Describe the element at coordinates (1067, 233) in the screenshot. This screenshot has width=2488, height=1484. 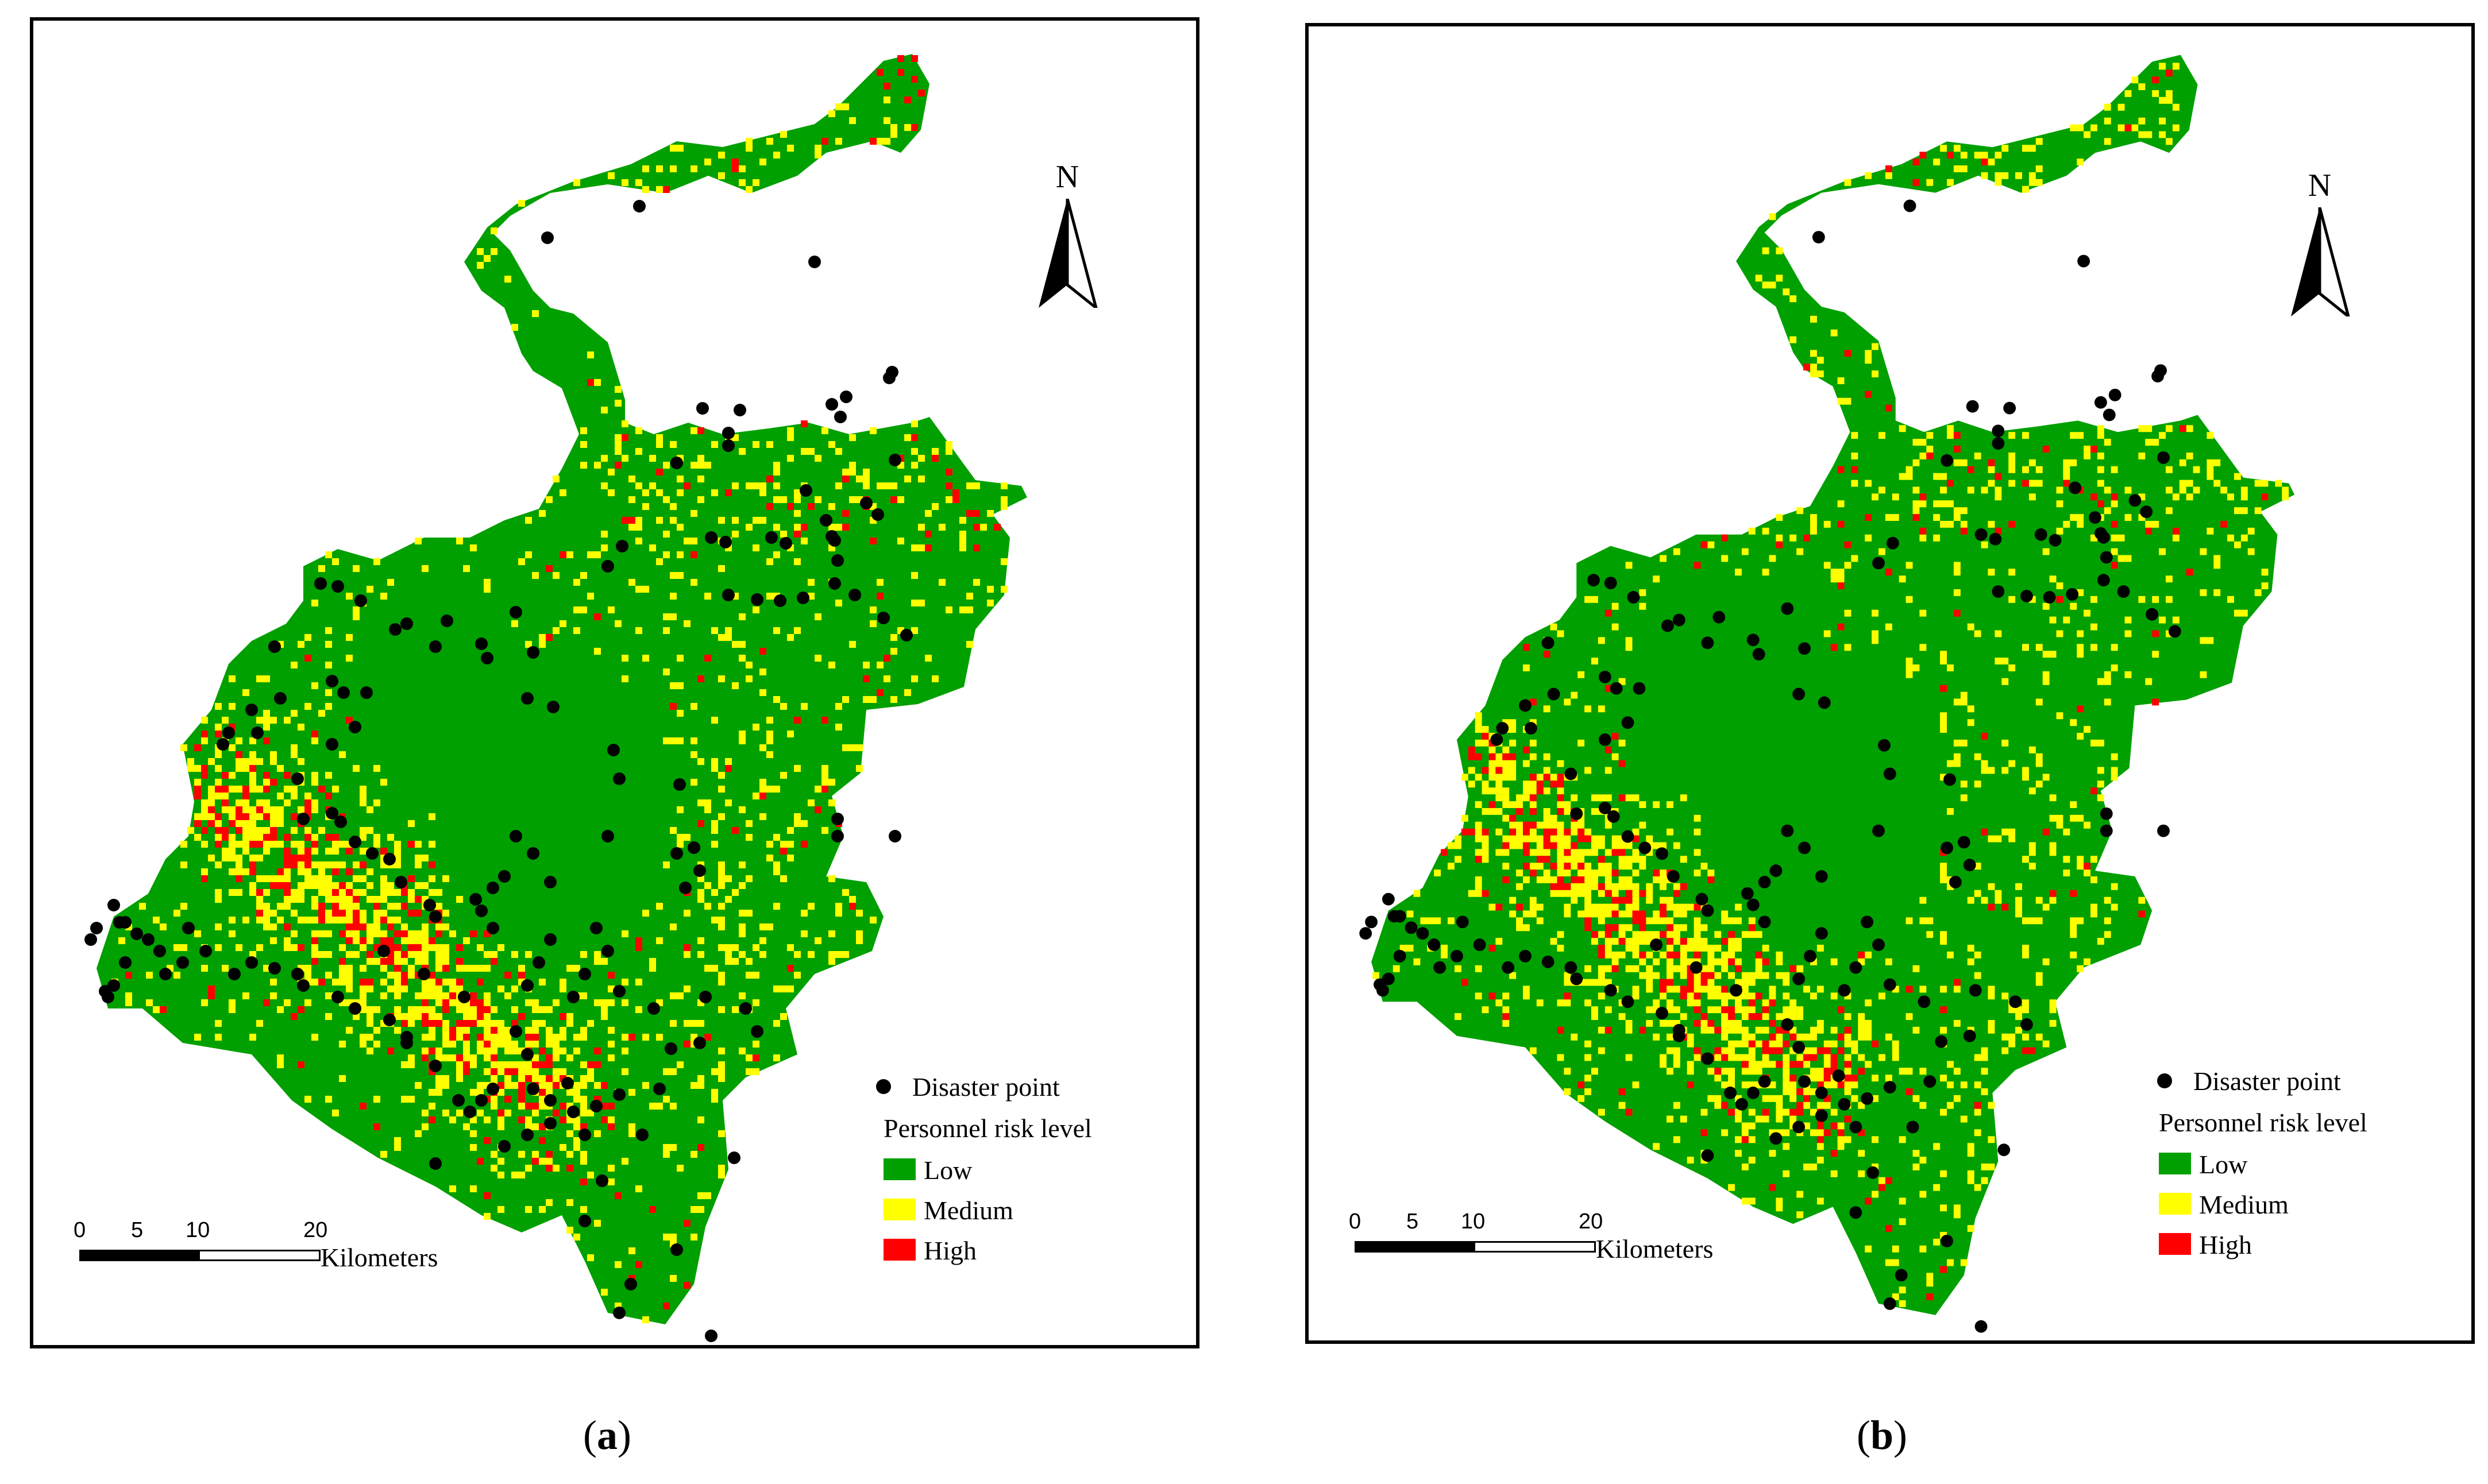
I see `north-arrow: N` at that location.